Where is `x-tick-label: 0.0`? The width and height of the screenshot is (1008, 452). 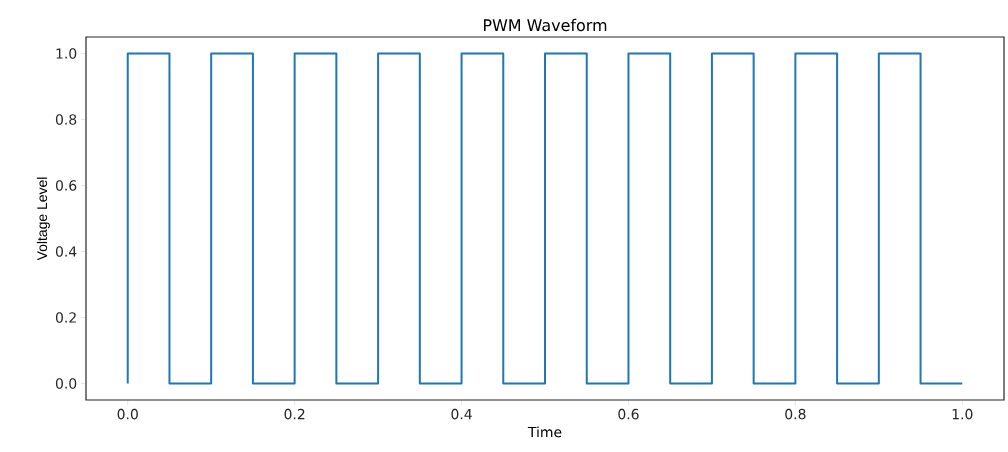 x-tick-label: 0.0 is located at coordinates (127, 414).